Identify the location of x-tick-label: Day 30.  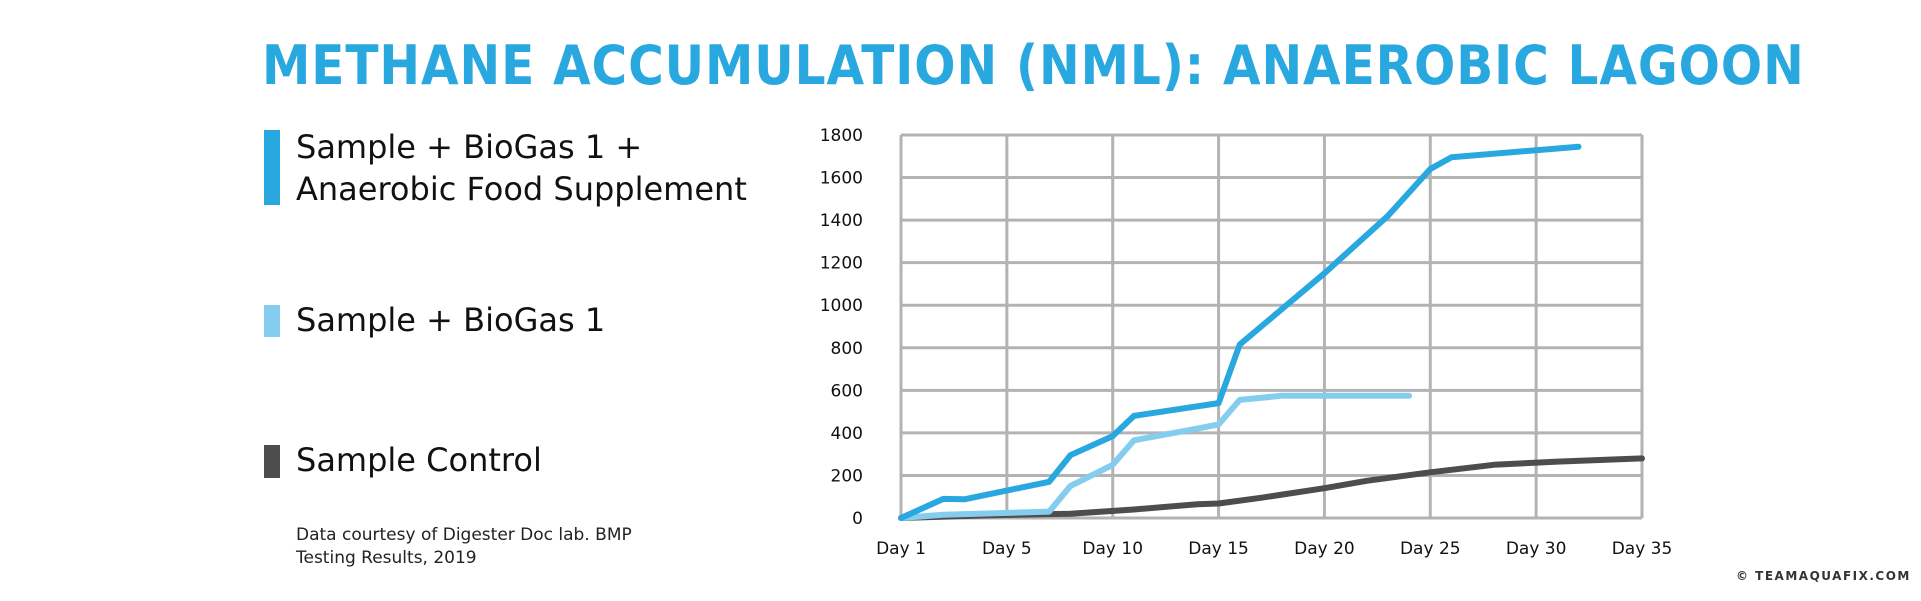
(1536, 549).